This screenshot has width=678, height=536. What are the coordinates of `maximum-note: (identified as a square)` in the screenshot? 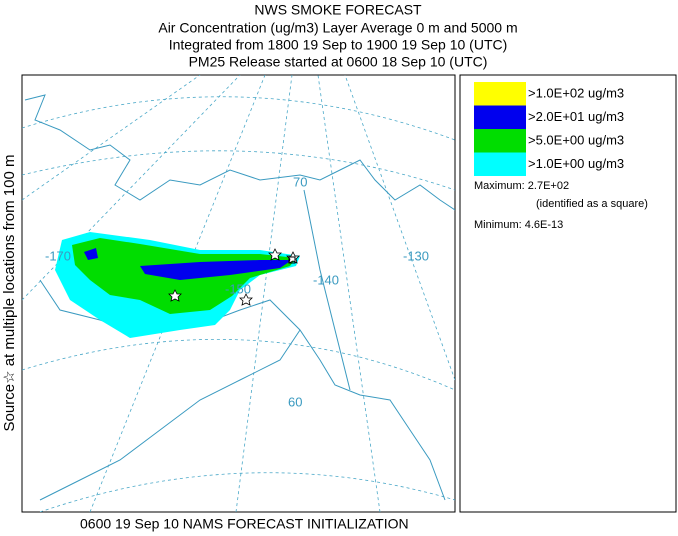 It's located at (592, 204).